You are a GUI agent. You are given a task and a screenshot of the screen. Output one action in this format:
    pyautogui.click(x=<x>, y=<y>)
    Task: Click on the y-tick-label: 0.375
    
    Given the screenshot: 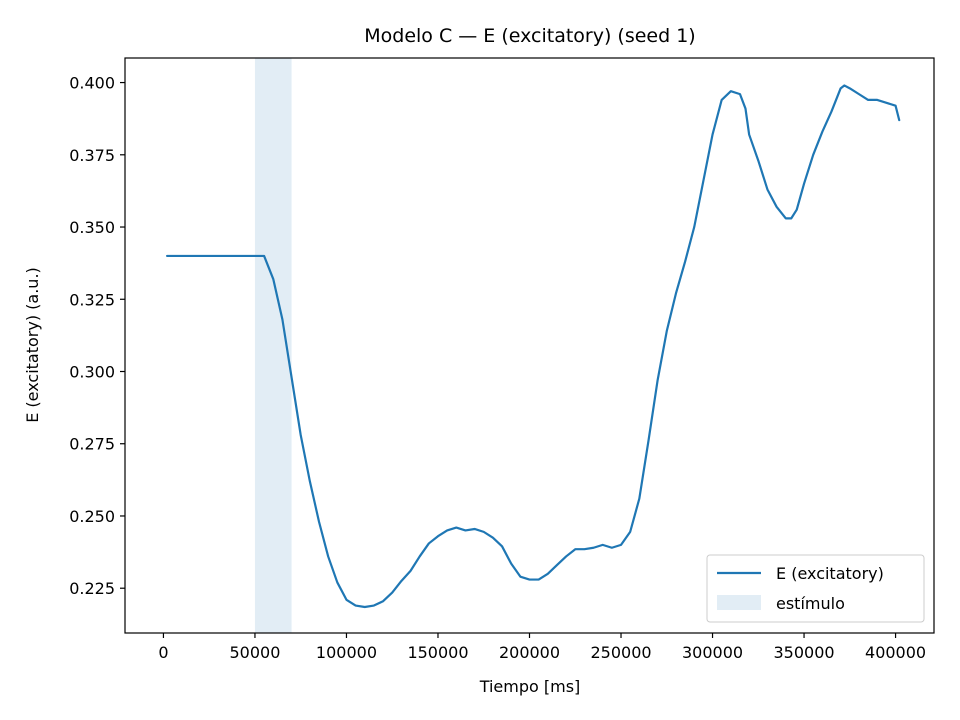 What is the action you would take?
    pyautogui.click(x=92, y=155)
    